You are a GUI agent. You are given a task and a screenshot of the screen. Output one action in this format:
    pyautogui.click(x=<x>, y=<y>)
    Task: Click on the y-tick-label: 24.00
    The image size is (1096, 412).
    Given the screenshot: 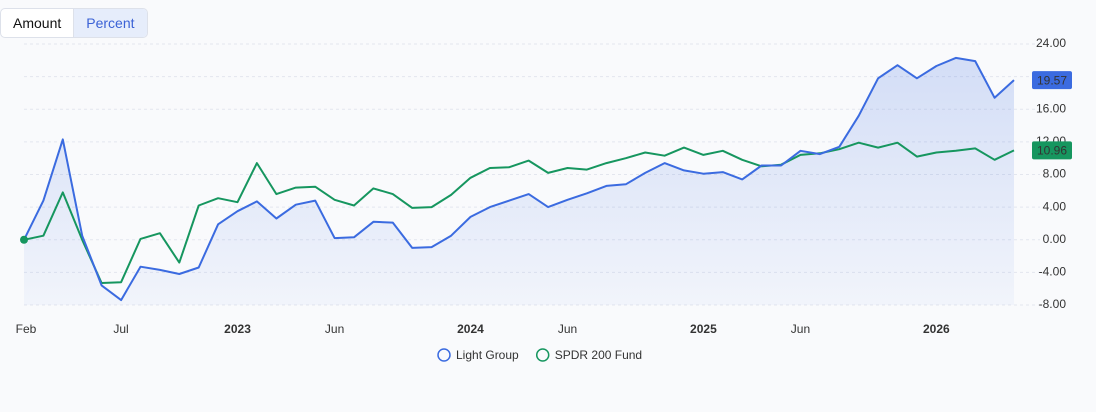 What is the action you would take?
    pyautogui.click(x=1051, y=43)
    